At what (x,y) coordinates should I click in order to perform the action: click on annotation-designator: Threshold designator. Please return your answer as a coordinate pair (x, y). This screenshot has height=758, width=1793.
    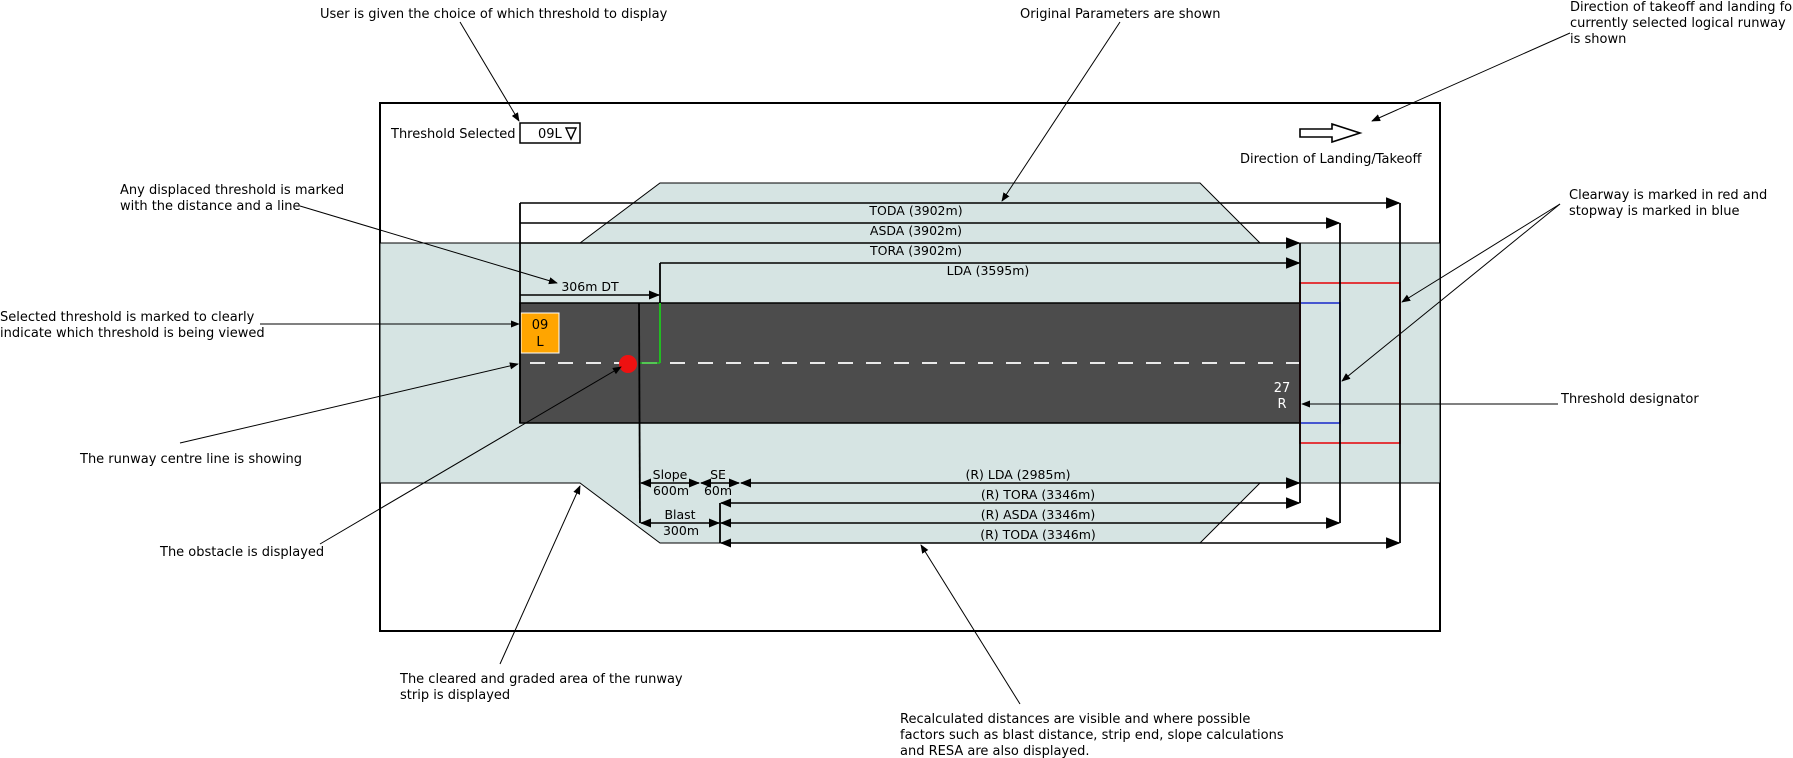
    Looking at the image, I should click on (1629, 399).